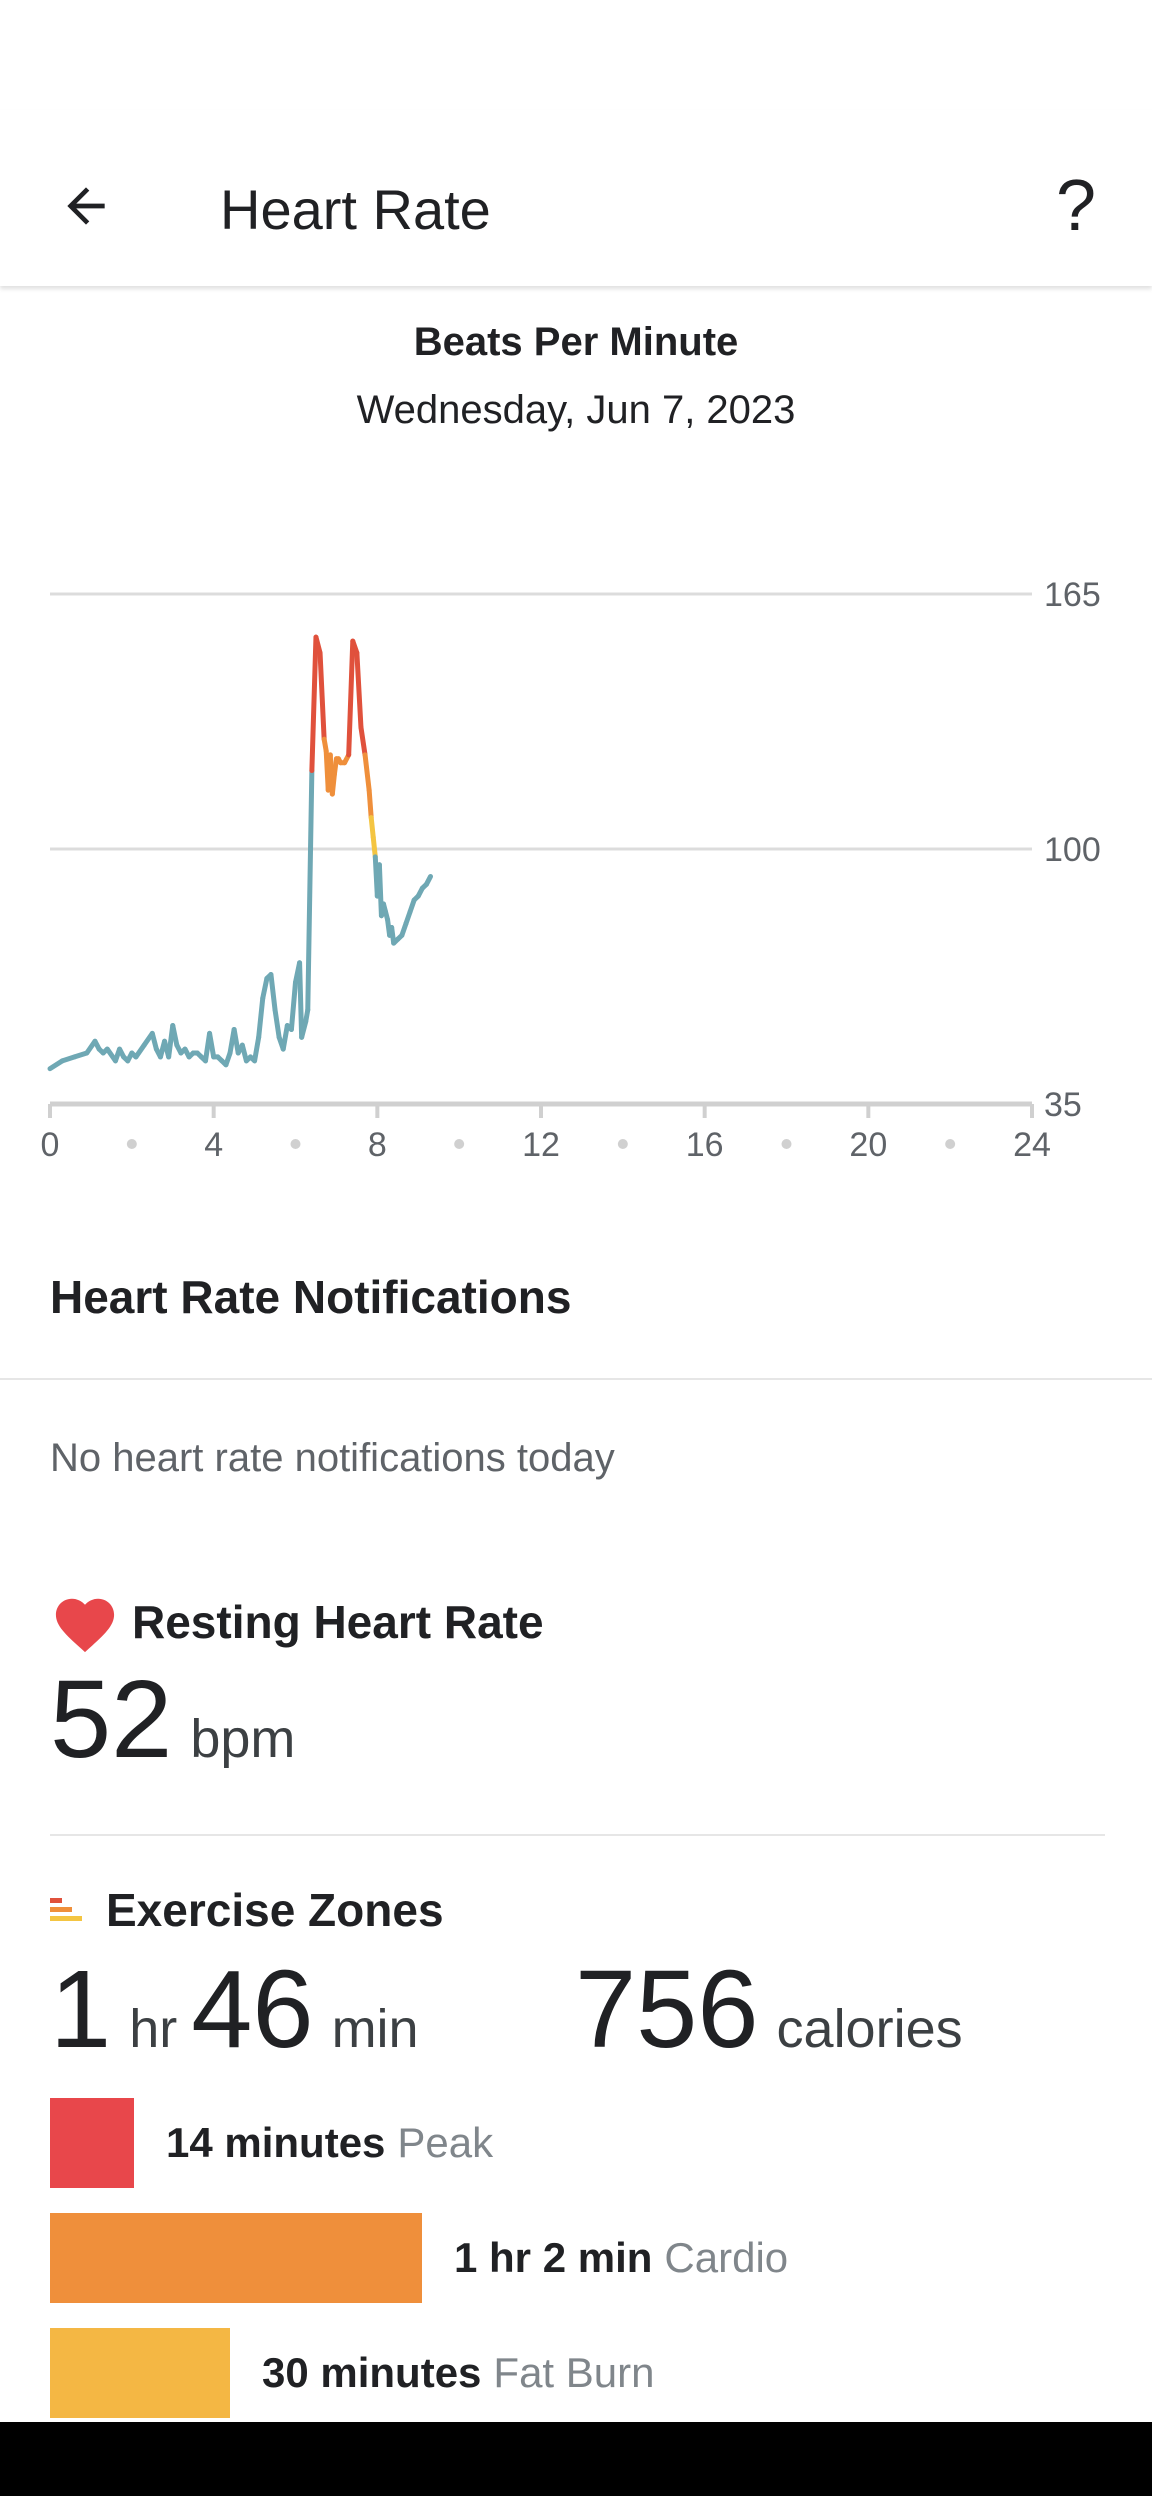  What do you see at coordinates (276, 2142) in the screenshot?
I see `zone-value: 14 minutes` at bounding box center [276, 2142].